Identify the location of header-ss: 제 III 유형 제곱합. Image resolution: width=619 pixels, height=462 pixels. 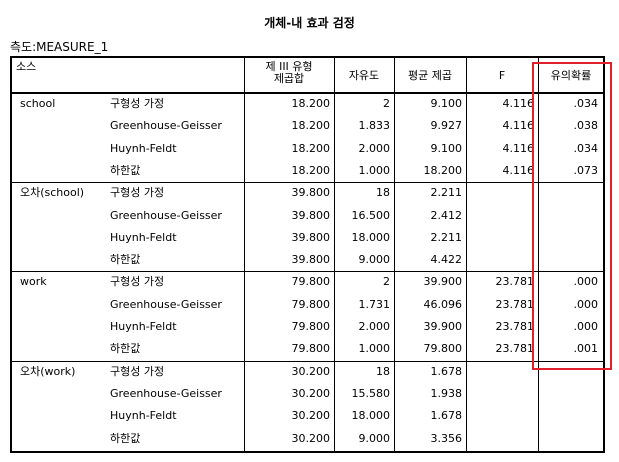
(289, 73).